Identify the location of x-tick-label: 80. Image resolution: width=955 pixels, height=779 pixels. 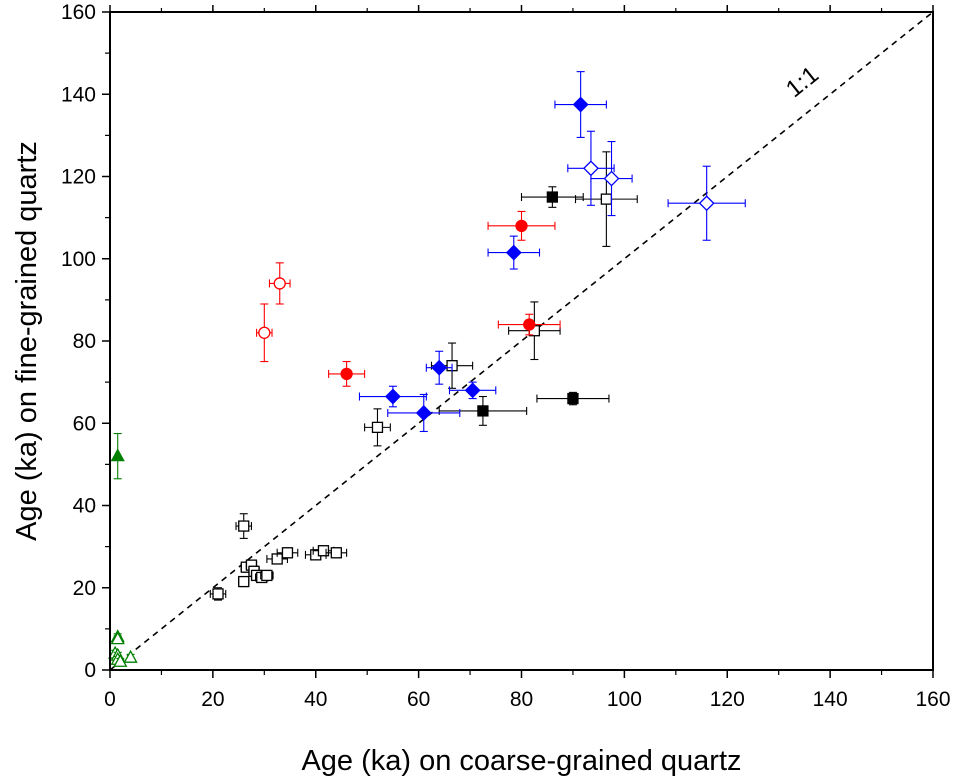
(521, 699).